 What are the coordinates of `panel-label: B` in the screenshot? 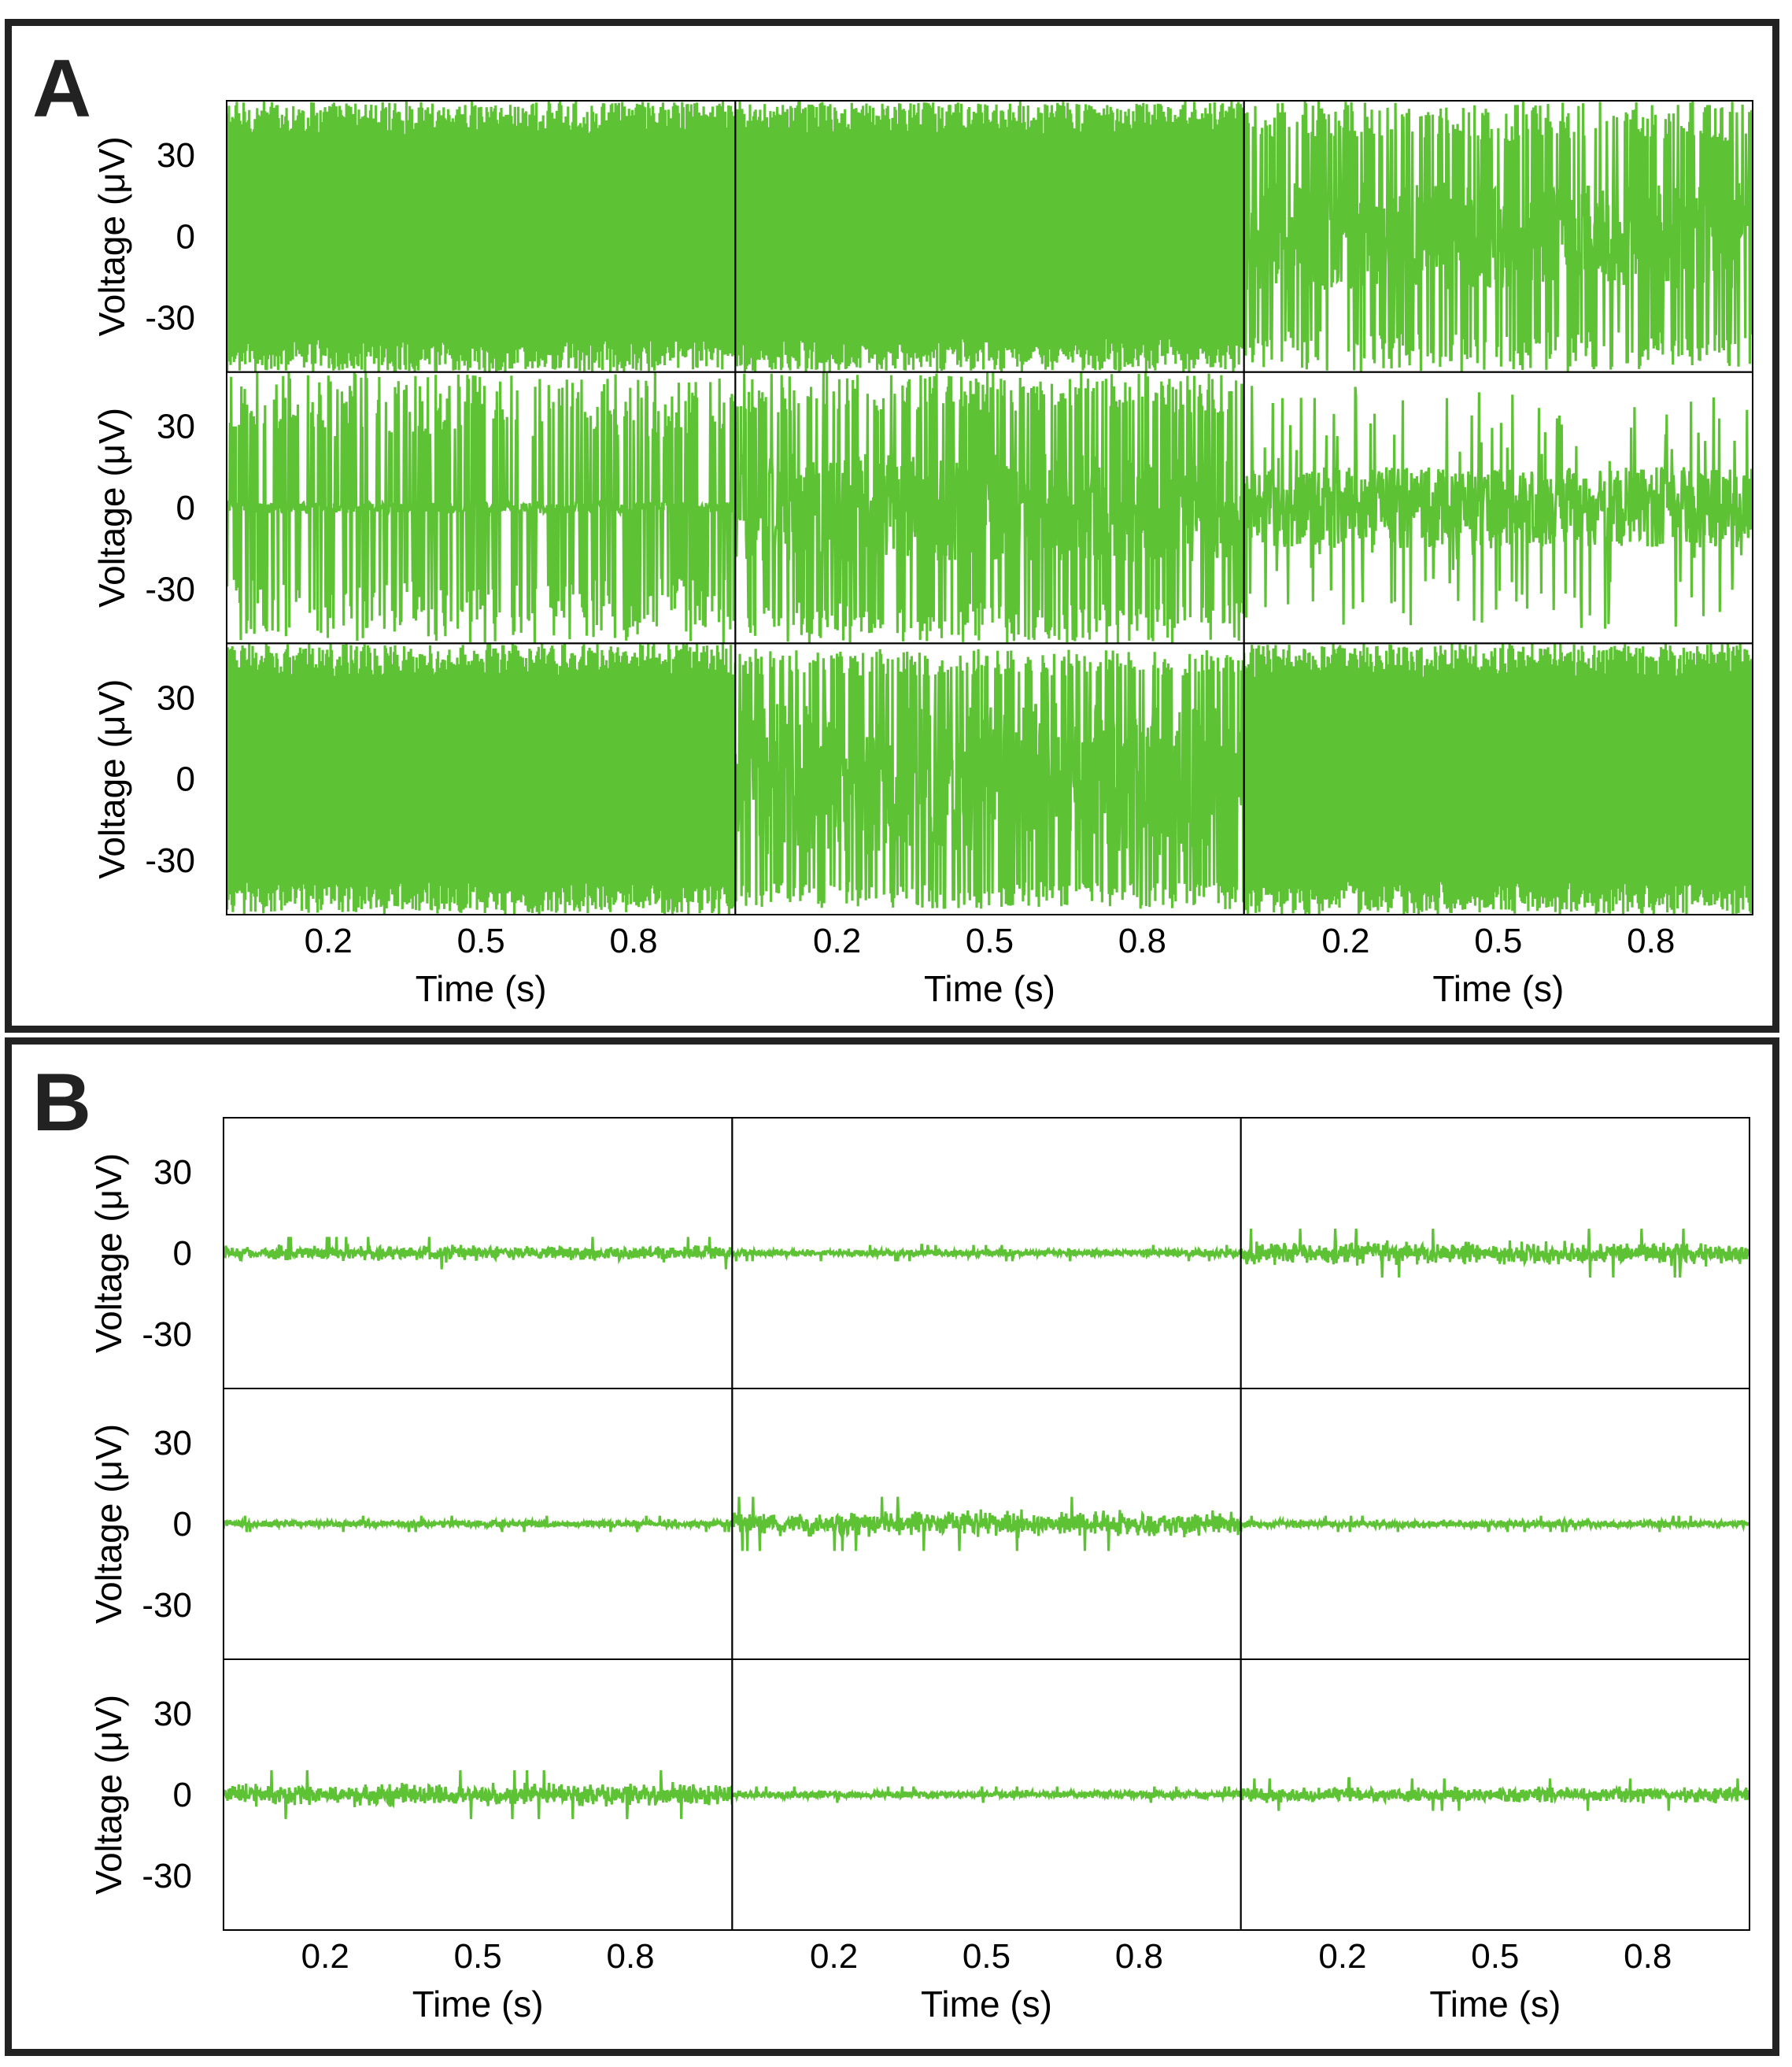 It's located at (61, 1102).